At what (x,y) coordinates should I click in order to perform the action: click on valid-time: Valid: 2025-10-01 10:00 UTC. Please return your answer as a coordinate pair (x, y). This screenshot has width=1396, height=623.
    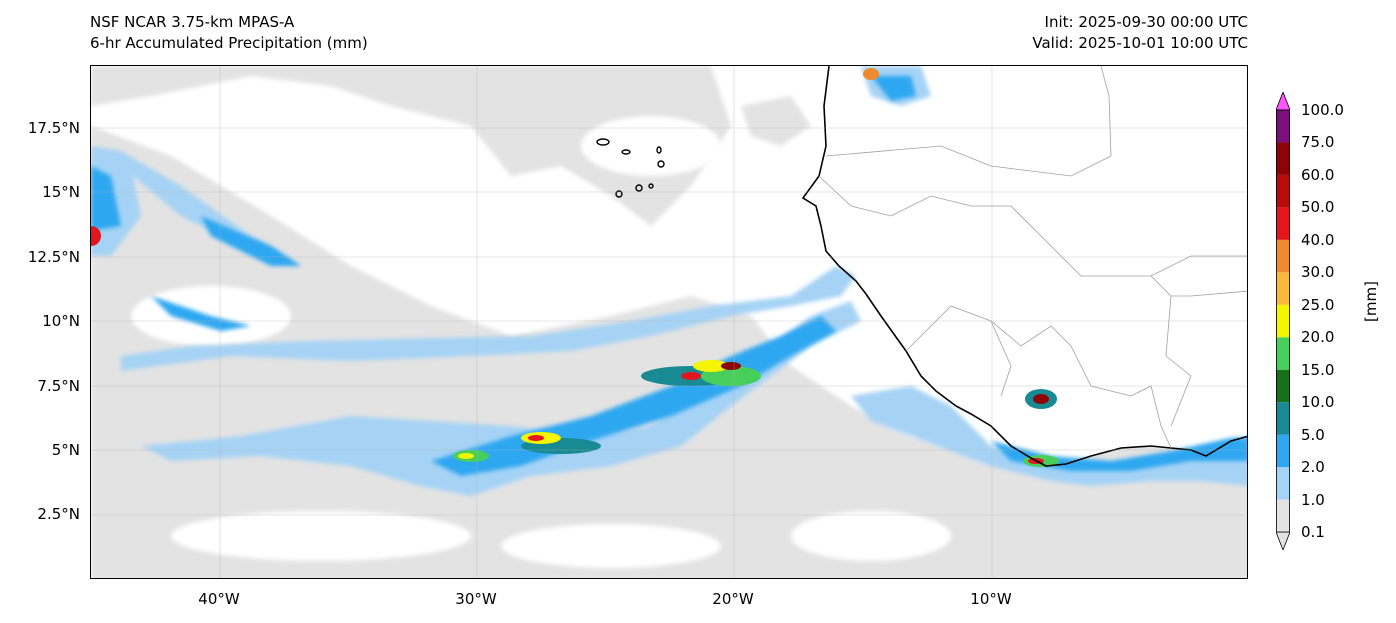
    Looking at the image, I should click on (1140, 43).